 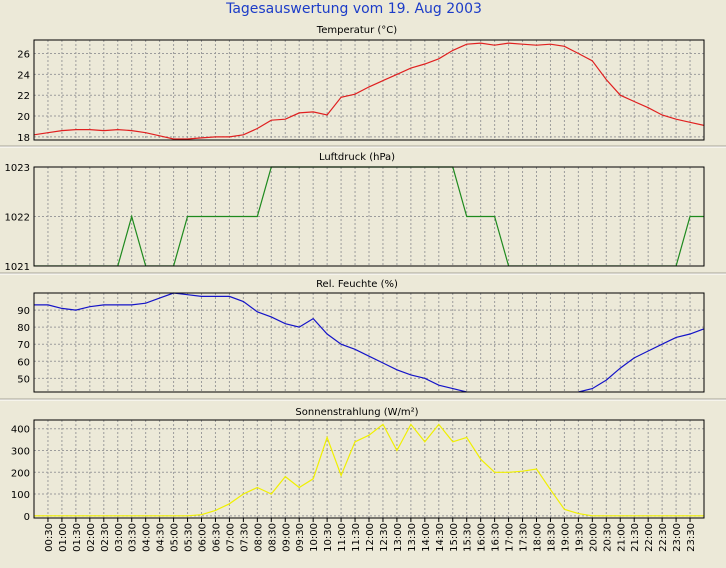 What do you see at coordinates (468, 537) in the screenshot?
I see `x-tick-label: 15:30` at bounding box center [468, 537].